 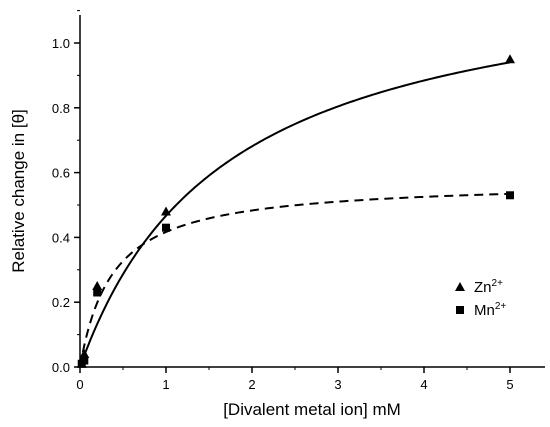 What do you see at coordinates (165, 384) in the screenshot?
I see `x-tick-label: 1` at bounding box center [165, 384].